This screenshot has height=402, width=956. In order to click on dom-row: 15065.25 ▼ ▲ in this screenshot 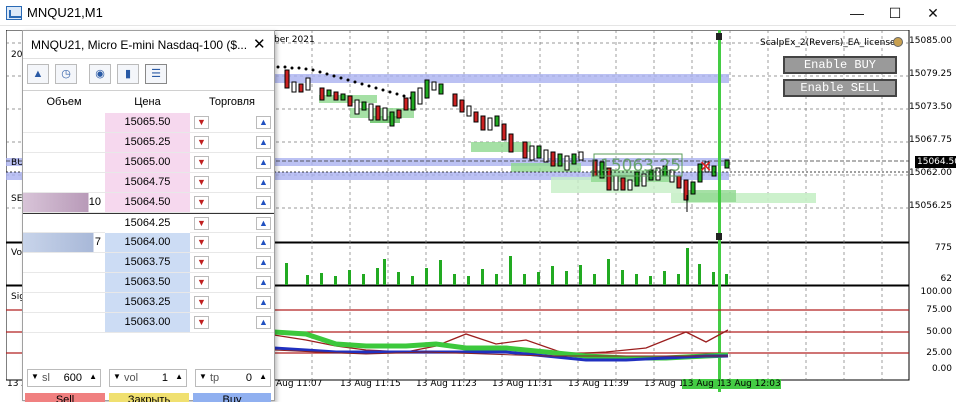, I will do `click(148, 143)`.